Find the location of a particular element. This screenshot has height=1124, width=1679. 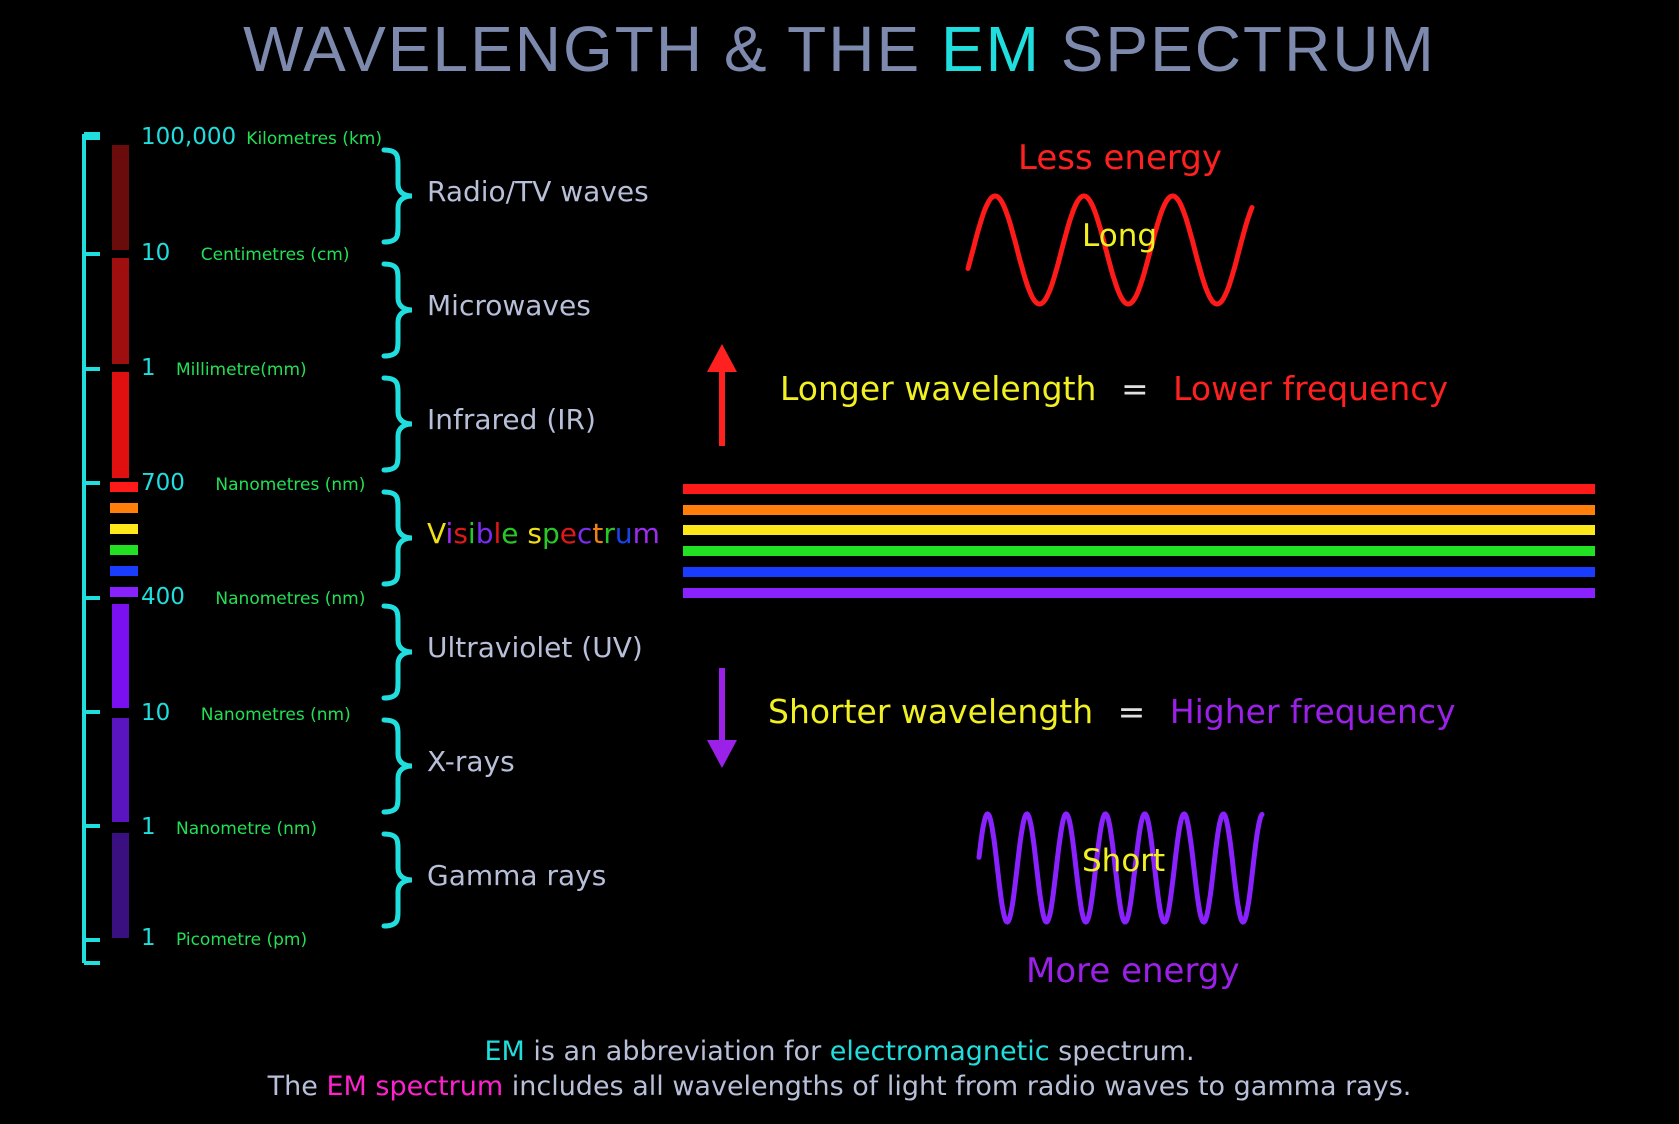

relation-longer: Longer wavelength = Lower frequency is located at coordinates (1114, 388).